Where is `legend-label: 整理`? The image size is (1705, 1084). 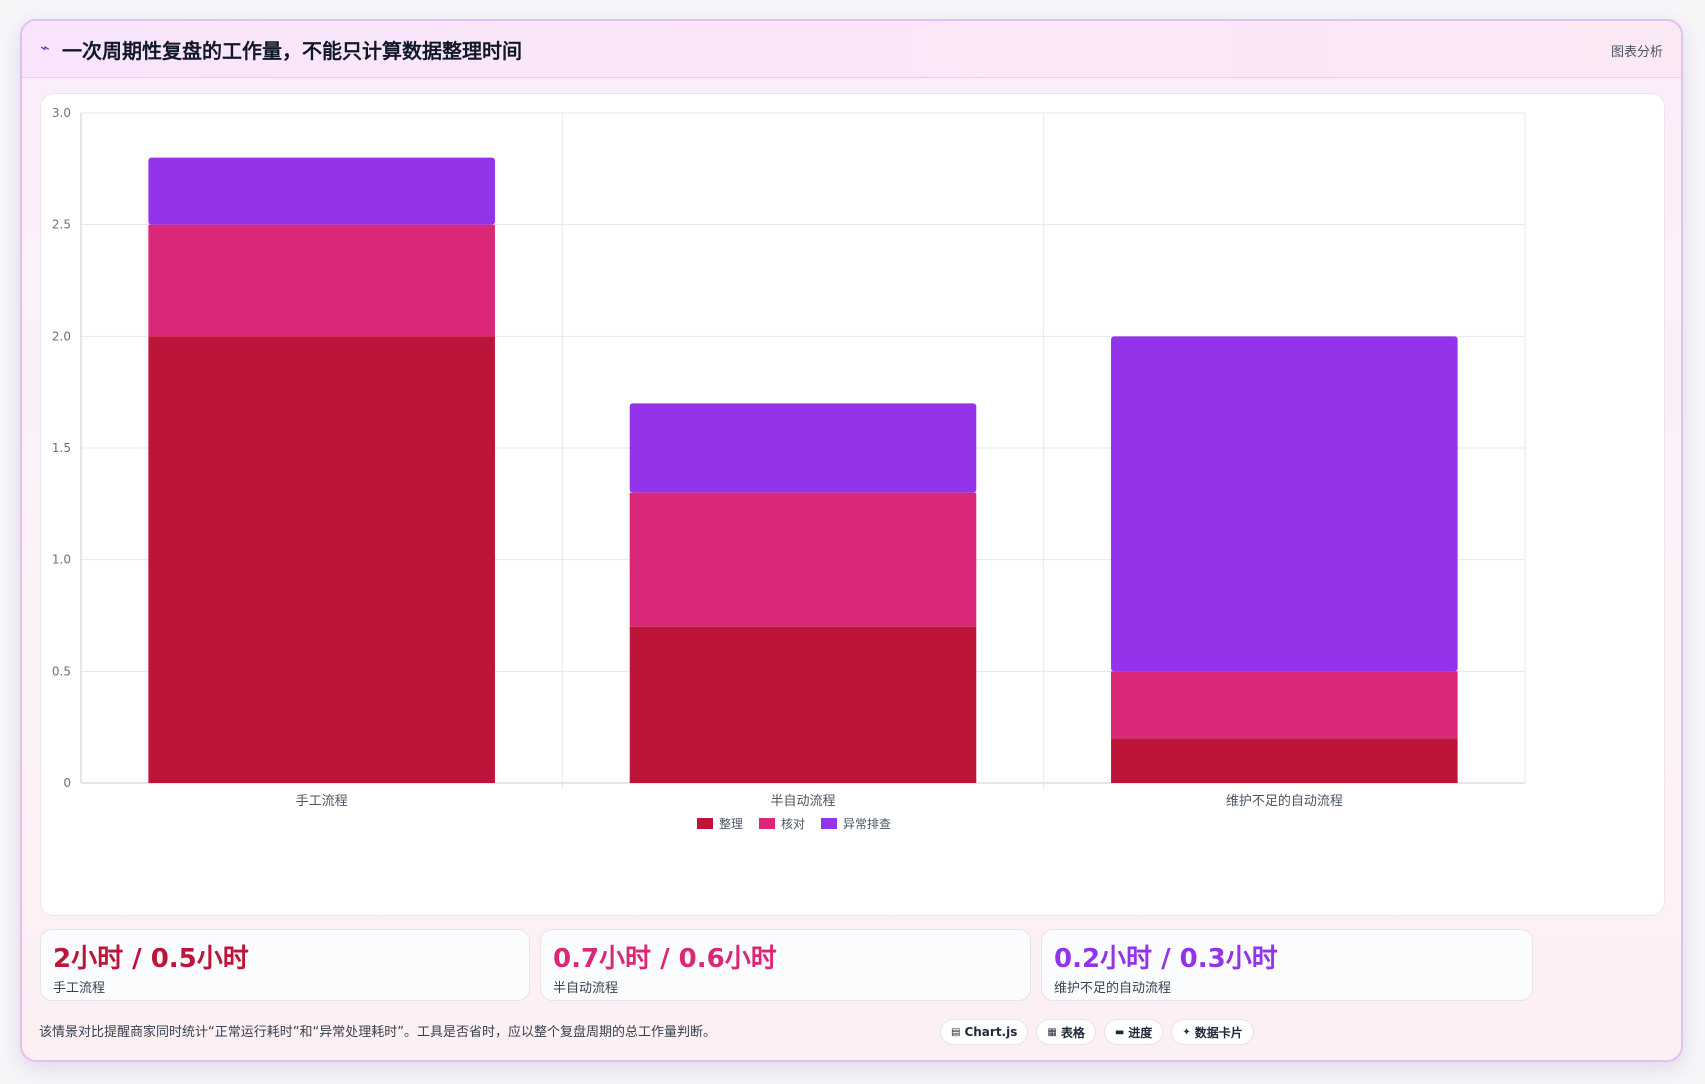 legend-label: 整理 is located at coordinates (731, 823).